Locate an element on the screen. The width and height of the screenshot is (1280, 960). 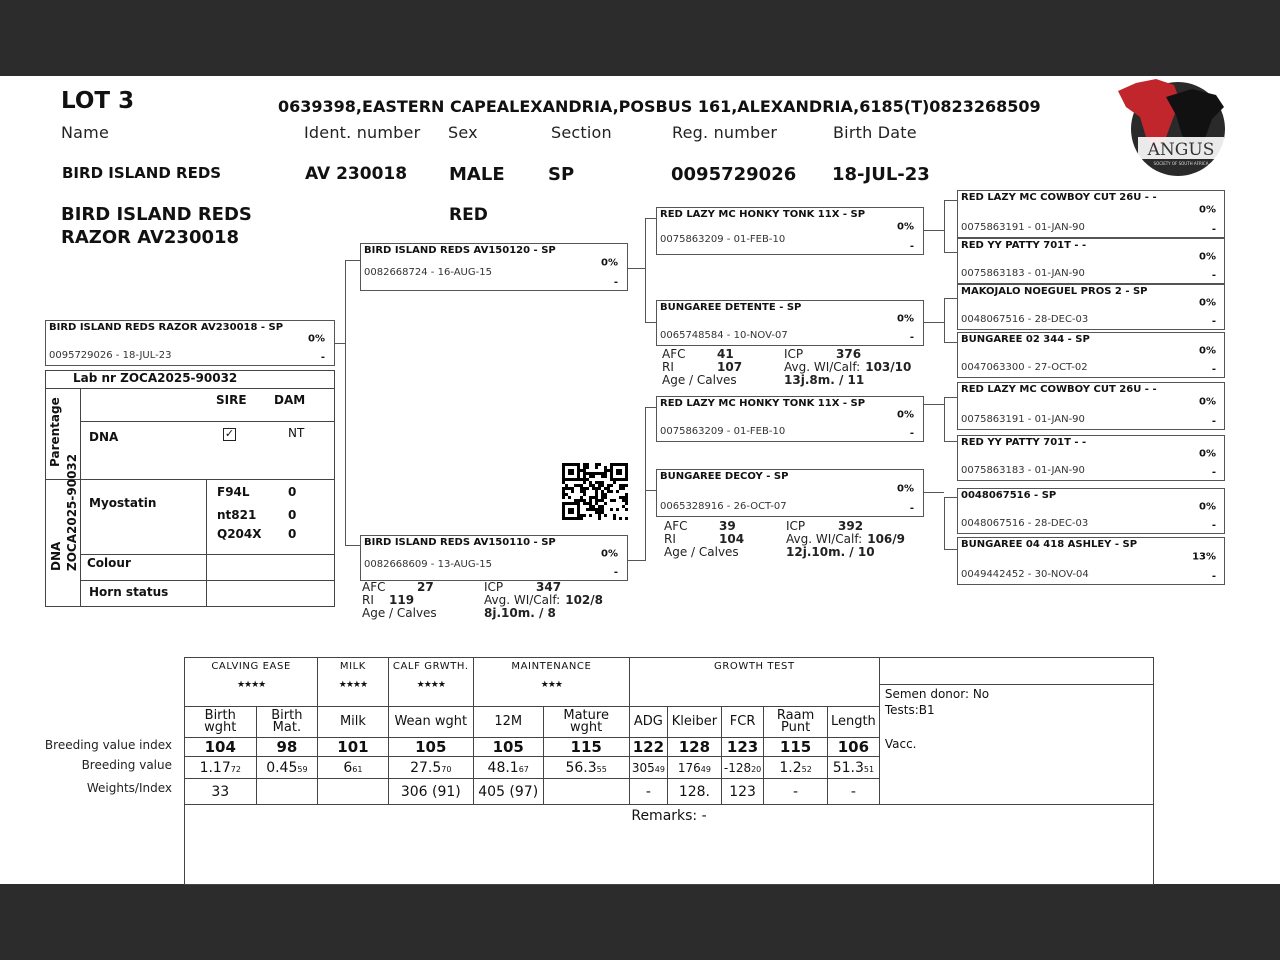
column-header: FCR is located at coordinates (742, 722).